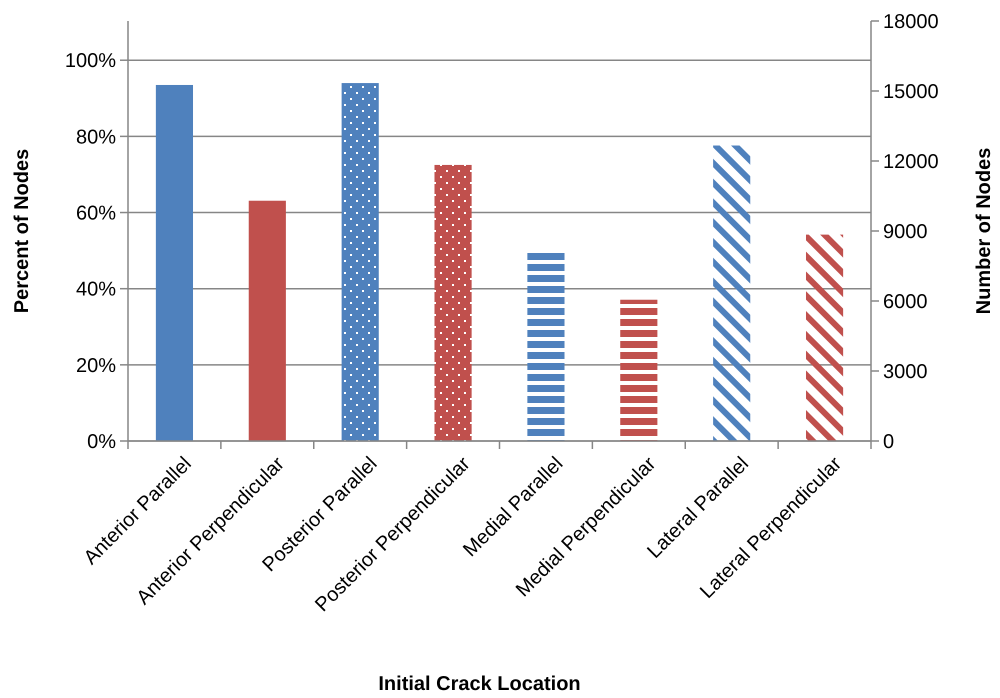 Image resolution: width=1000 pixels, height=698 pixels. What do you see at coordinates (905, 302) in the screenshot?
I see `y2-tick-label: 6000` at bounding box center [905, 302].